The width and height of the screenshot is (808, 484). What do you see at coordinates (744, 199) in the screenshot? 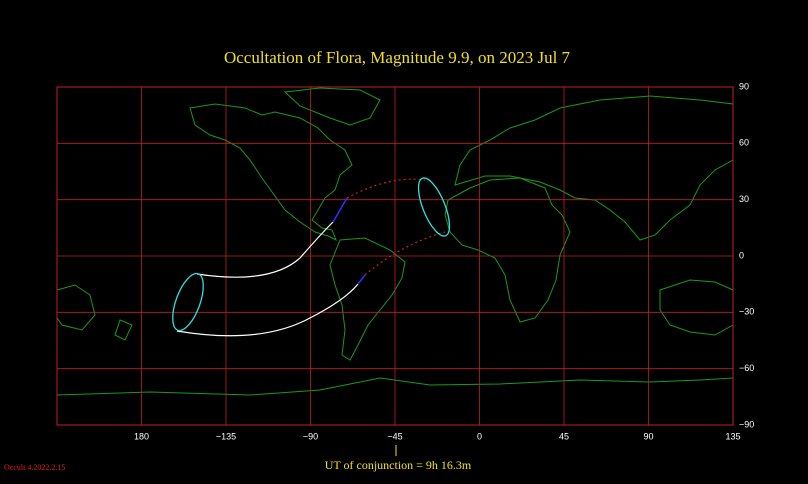
I see `y-tick-label: 30` at bounding box center [744, 199].